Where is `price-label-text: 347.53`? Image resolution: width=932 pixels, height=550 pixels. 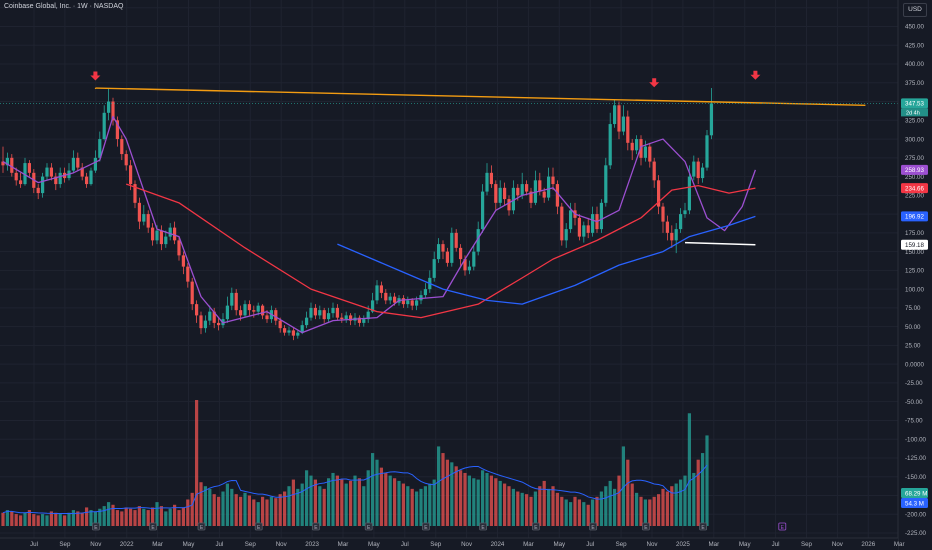 price-label-text: 347.53 is located at coordinates (914, 104).